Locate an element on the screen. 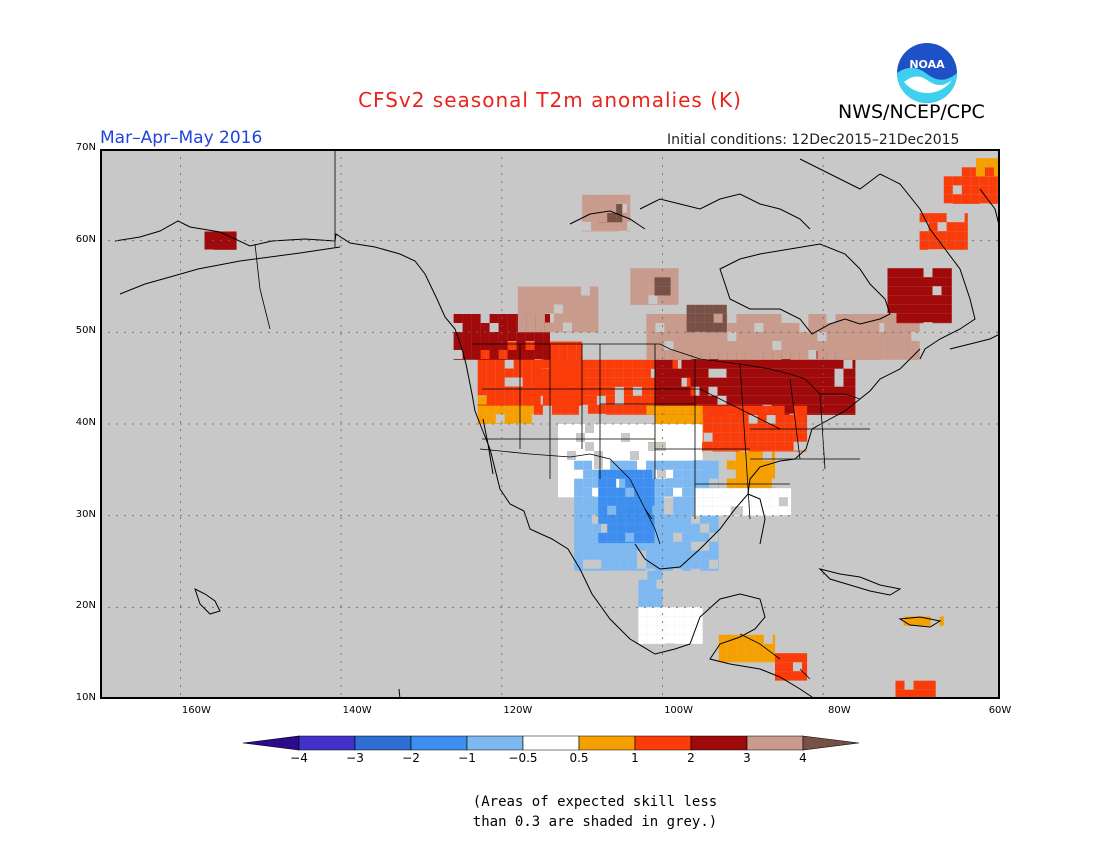 Image resolution: width=1100 pixels, height=850 pixels. lon-label: 140W is located at coordinates (357, 710).